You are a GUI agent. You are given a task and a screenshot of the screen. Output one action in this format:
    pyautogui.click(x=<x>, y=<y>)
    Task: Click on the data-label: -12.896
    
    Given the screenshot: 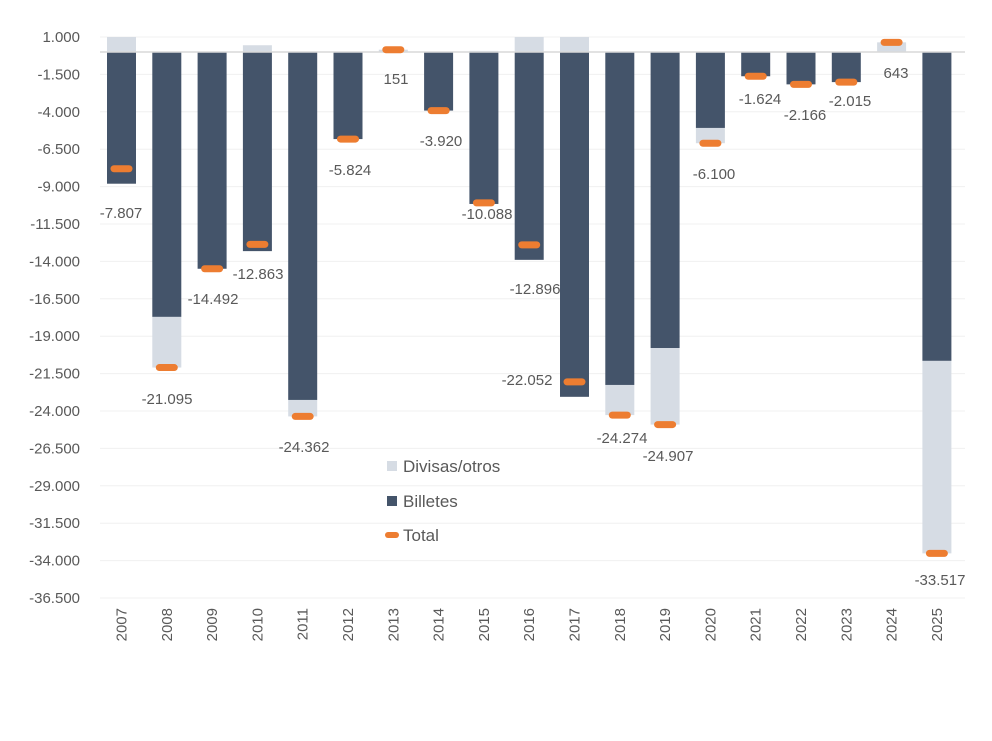 What is the action you would take?
    pyautogui.click(x=535, y=289)
    